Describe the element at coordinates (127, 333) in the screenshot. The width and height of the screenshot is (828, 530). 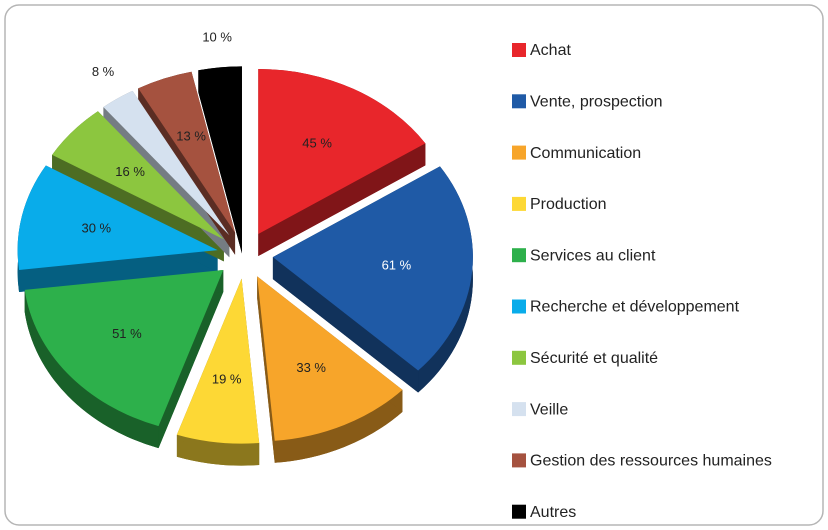
I see `data-label: 51 %` at that location.